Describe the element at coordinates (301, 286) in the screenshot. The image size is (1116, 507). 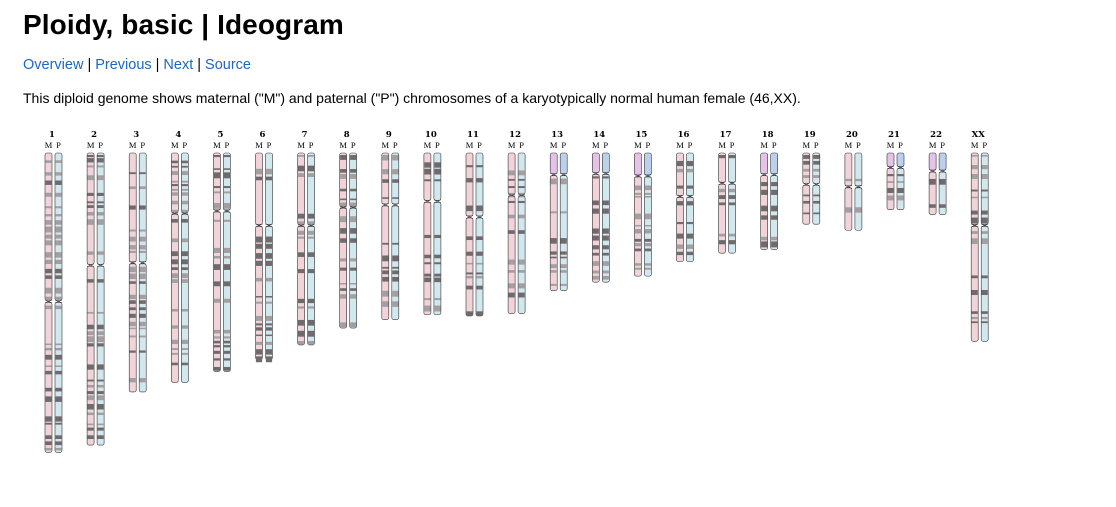
I see `chromosome-q-arm` at that location.